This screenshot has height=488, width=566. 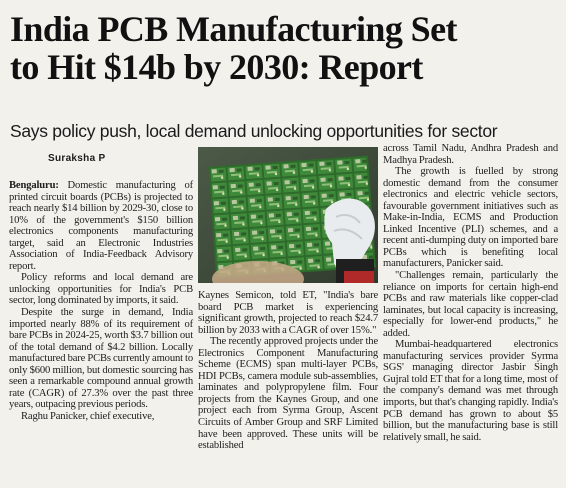 I want to click on headline-line-1: India PCB Manufacturing Set, so click(x=233, y=29).